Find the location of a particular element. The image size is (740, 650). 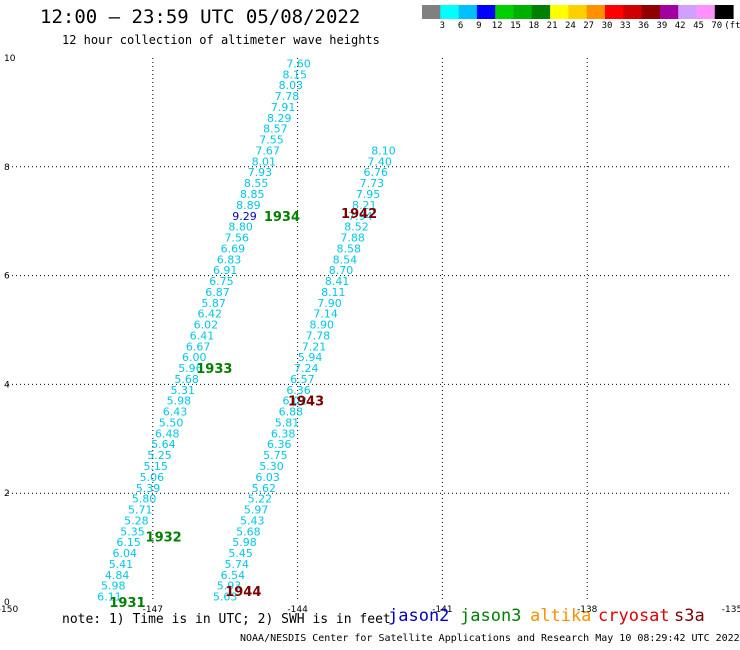

colorbar-label: (ft) is located at coordinates (732, 26).